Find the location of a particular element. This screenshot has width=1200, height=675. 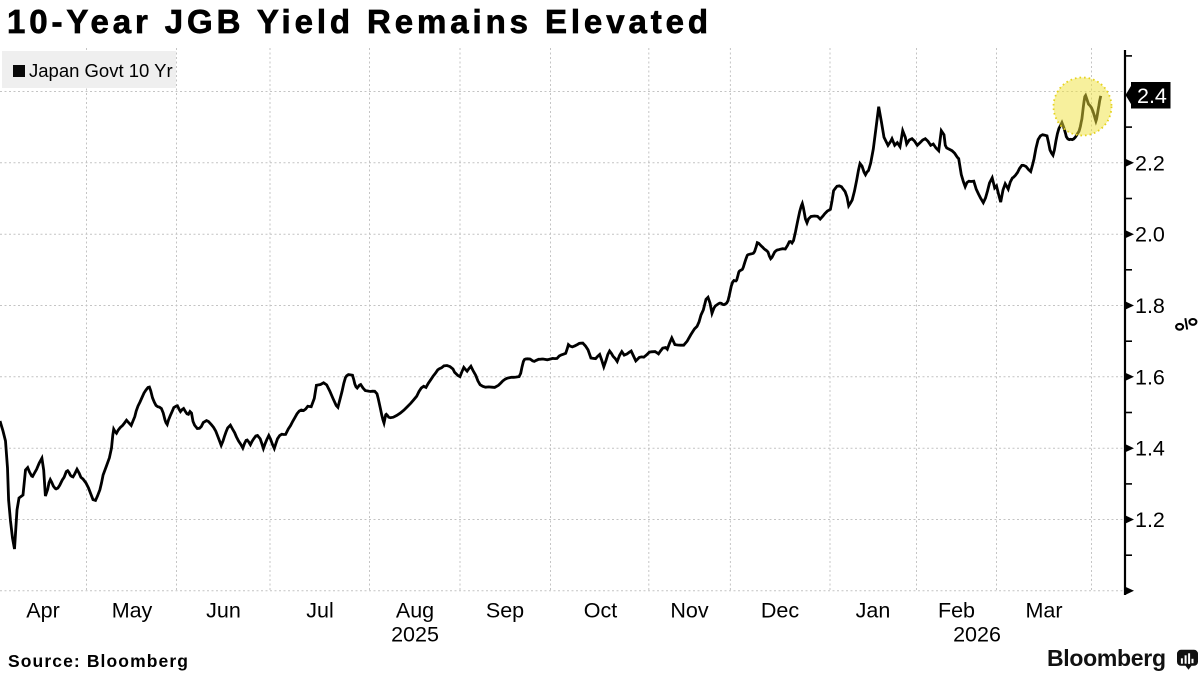

svg-text: 1.6 is located at coordinates (1150, 377).